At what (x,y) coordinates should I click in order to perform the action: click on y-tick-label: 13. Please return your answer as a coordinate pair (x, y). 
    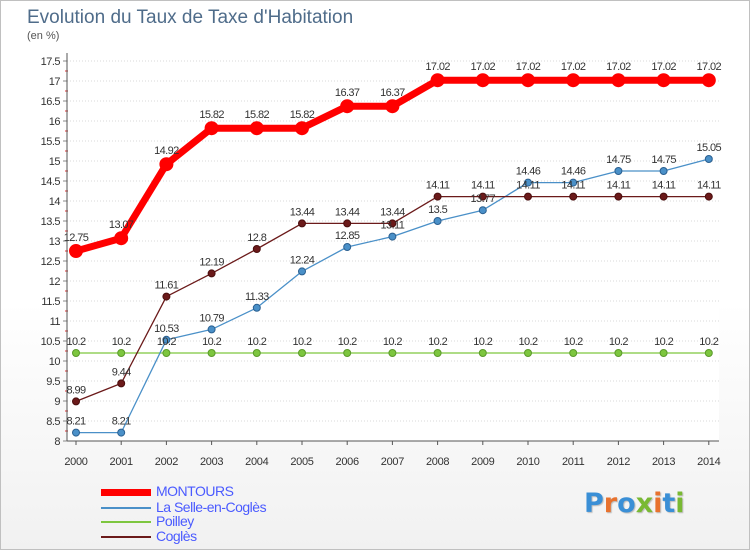
    Looking at the image, I should click on (55, 242).